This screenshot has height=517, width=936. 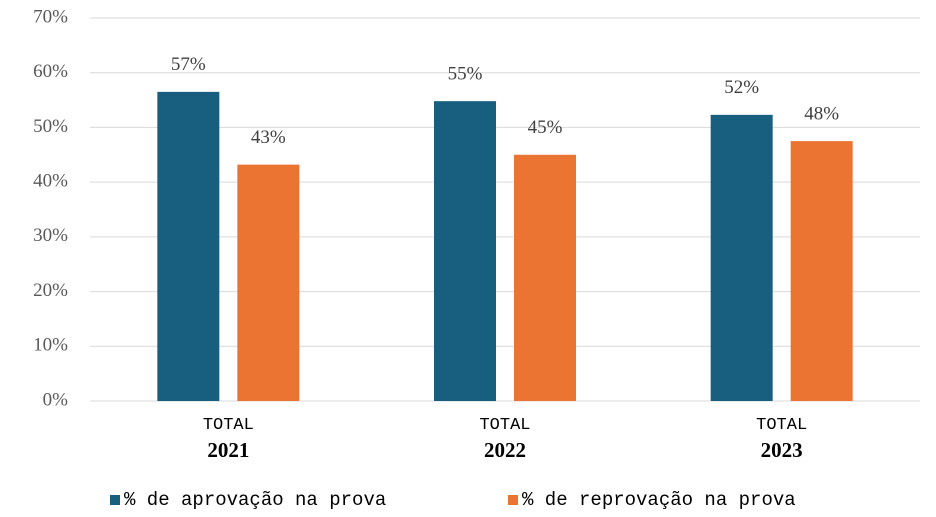 What do you see at coordinates (50, 126) in the screenshot?
I see `y-tick-label: 50%` at bounding box center [50, 126].